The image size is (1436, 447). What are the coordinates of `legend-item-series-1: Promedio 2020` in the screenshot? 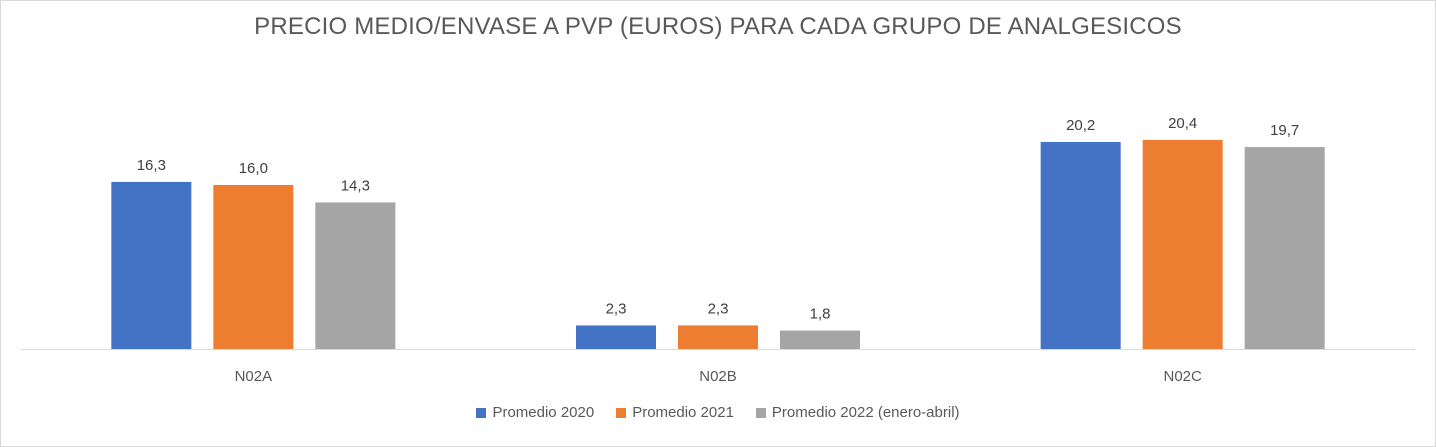 It's located at (535, 412).